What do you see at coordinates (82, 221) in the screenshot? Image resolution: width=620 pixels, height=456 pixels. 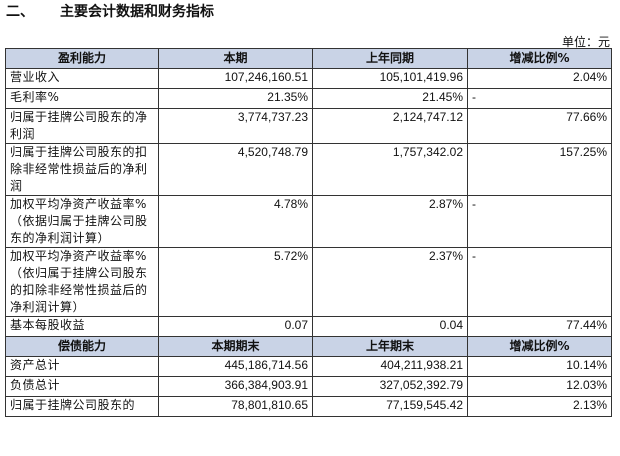 I see `row-label: 加权平均净资产收益率%（依据归属于挂牌公司股东的净利润计算）` at bounding box center [82, 221].